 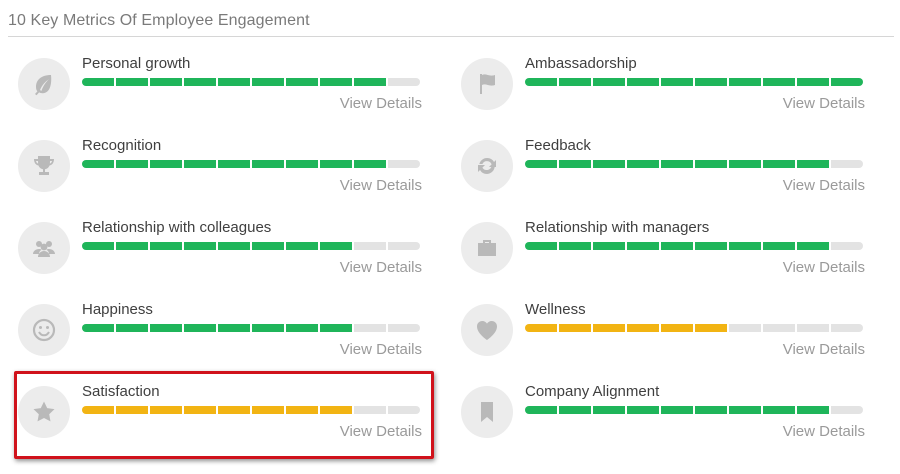 I want to click on metric-card-relationship-with-colleagues: Relationship with colleagues View Details, so click(x=218, y=253).